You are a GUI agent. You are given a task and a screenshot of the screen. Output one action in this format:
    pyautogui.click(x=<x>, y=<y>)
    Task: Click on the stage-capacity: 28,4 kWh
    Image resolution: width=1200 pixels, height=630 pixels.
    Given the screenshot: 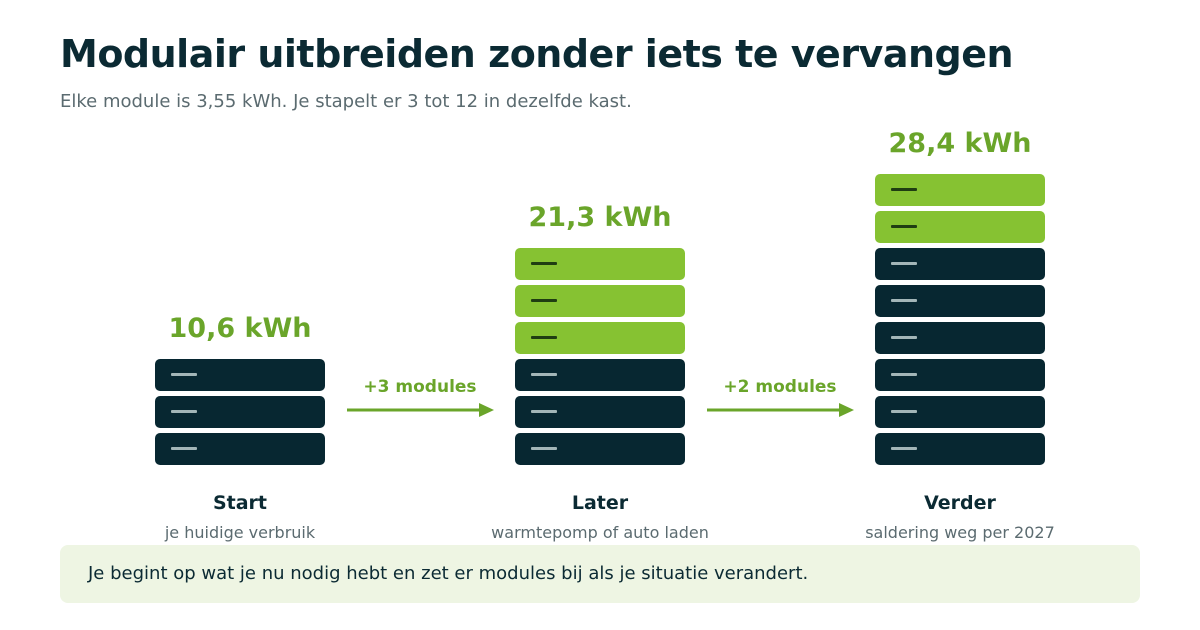 What is the action you would take?
    pyautogui.click(x=960, y=143)
    